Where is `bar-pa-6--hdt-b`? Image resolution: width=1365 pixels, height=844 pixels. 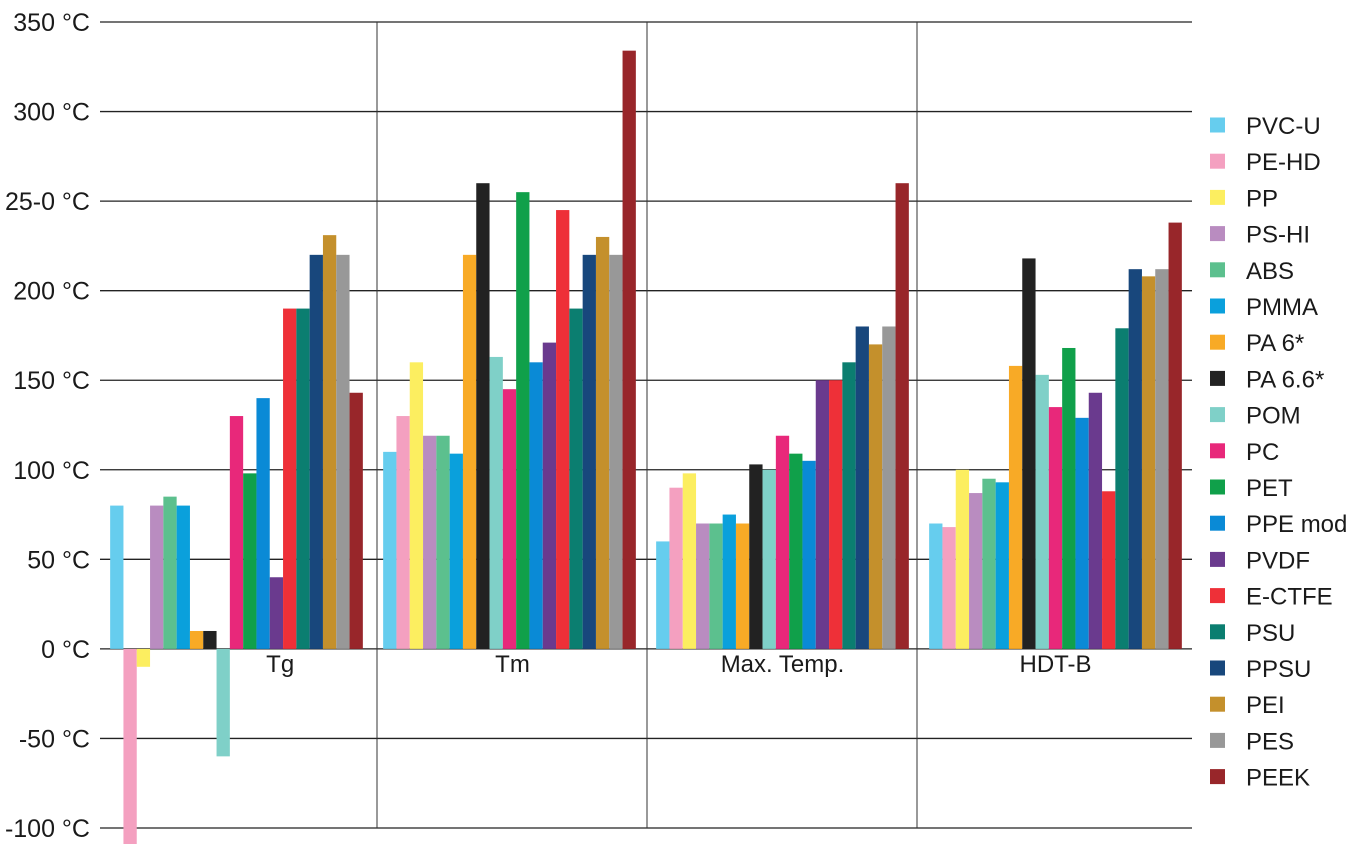 bar-pa-6--hdt-b is located at coordinates (1015, 507).